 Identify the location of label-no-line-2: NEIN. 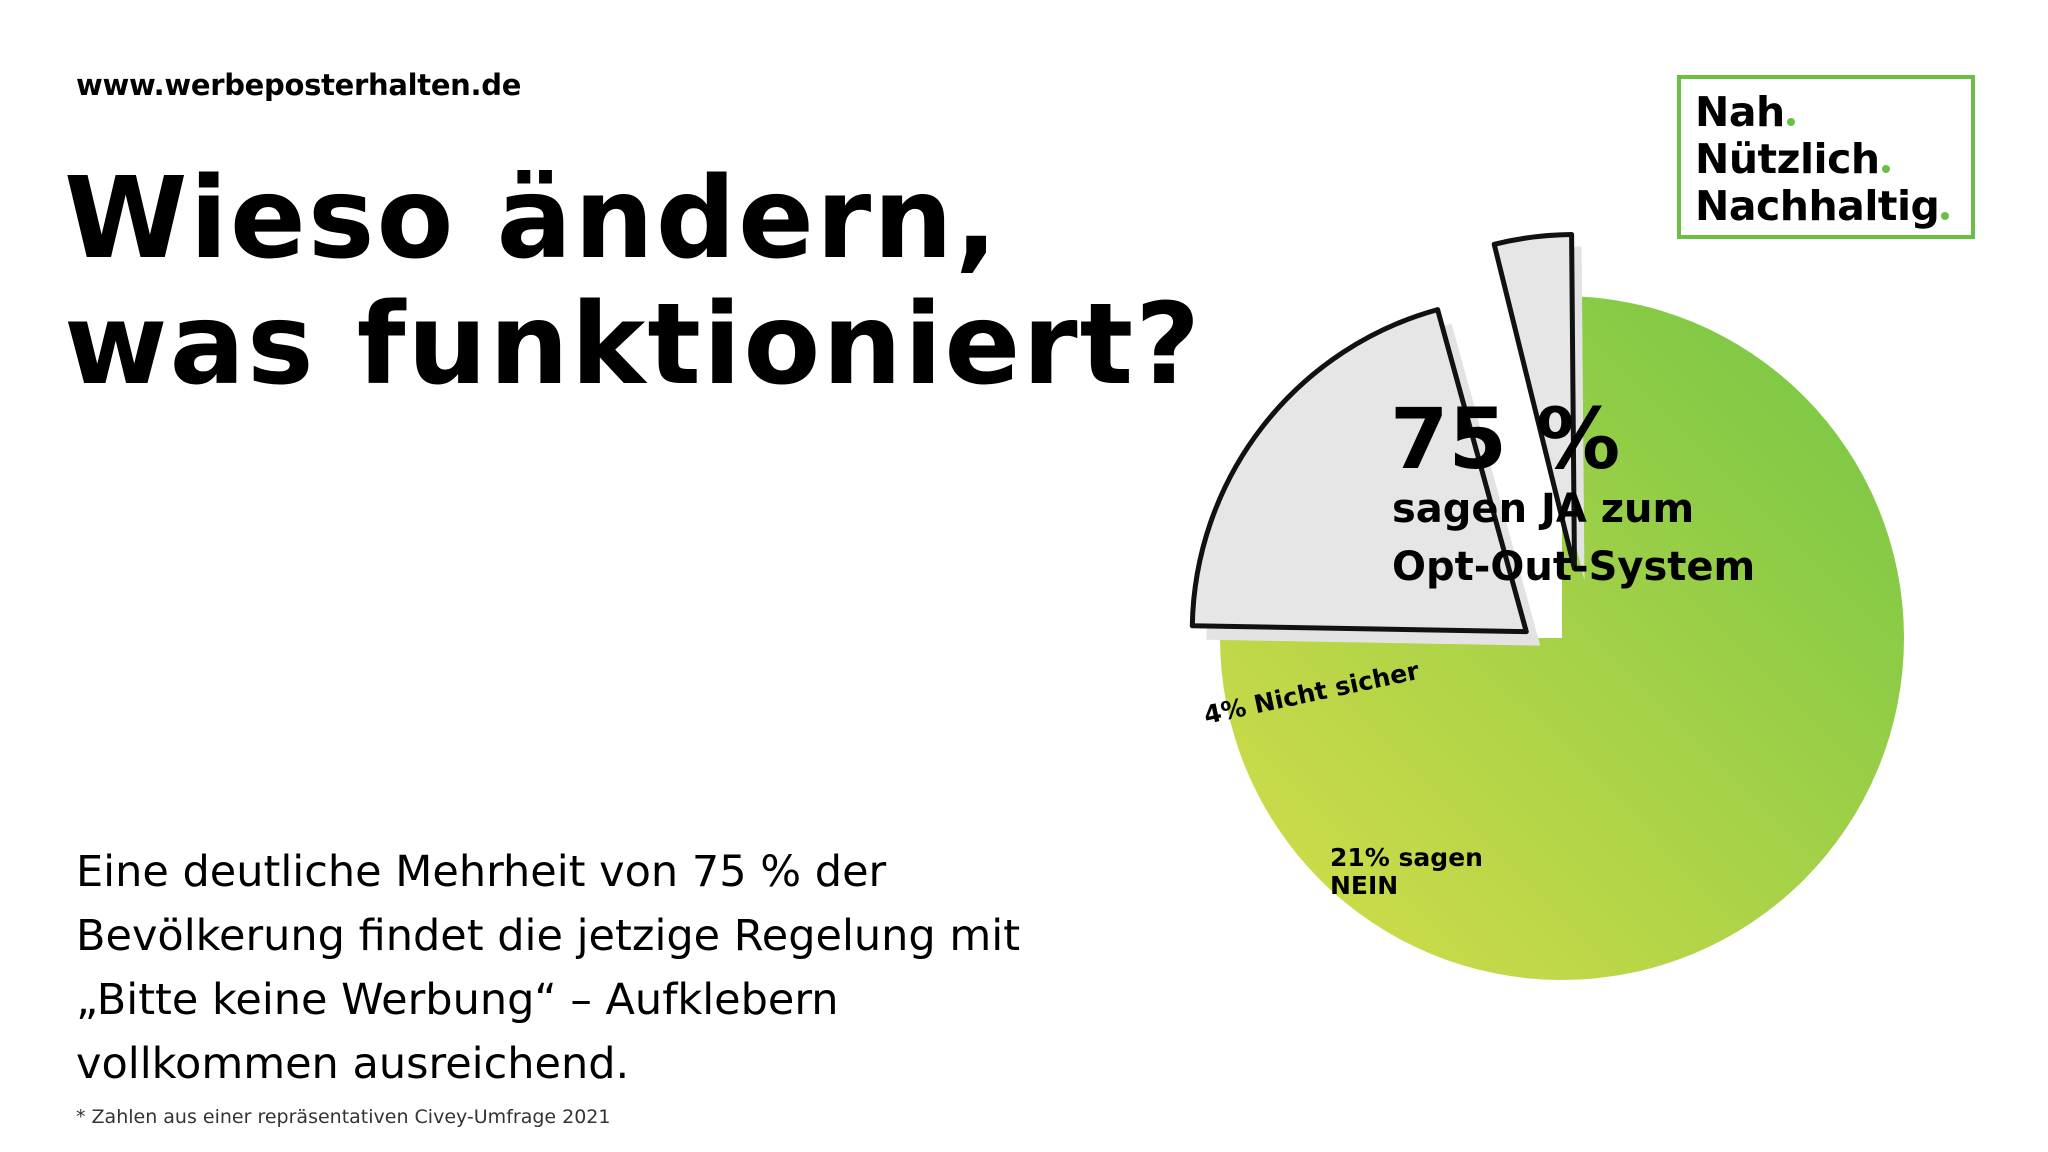
(1364, 885).